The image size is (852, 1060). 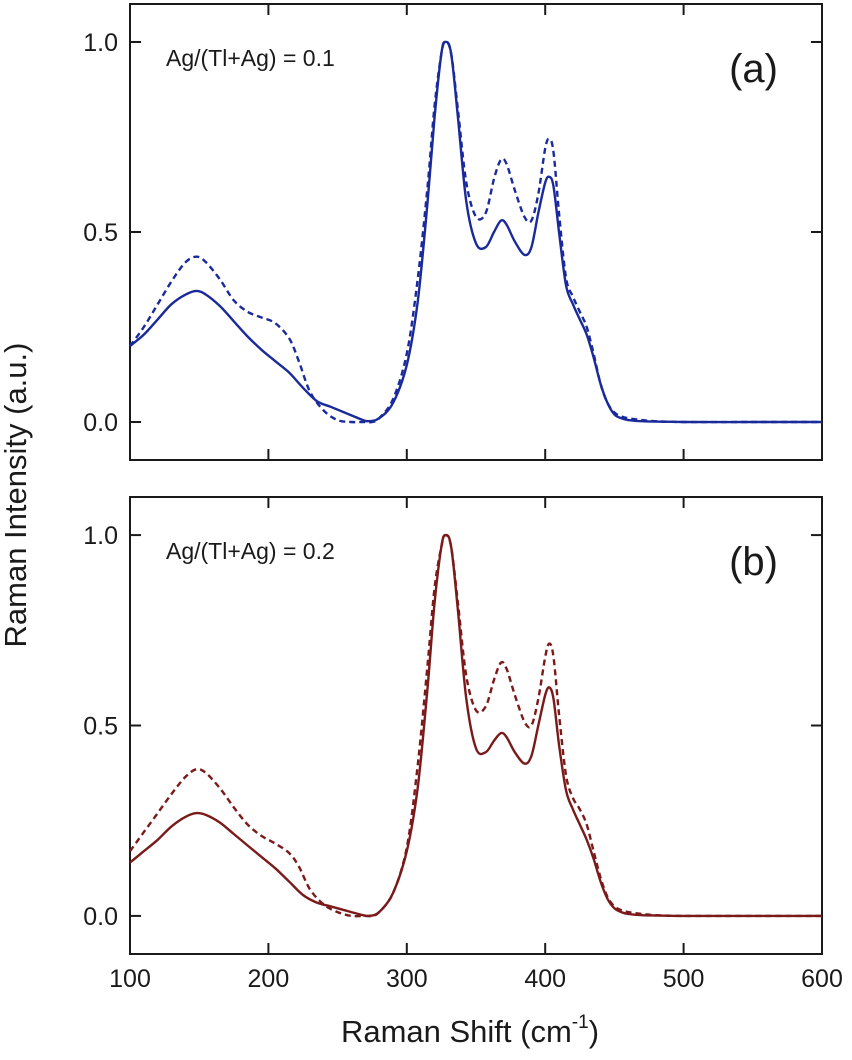 What do you see at coordinates (753, 69) in the screenshot?
I see `panel-a-tag: (a)` at bounding box center [753, 69].